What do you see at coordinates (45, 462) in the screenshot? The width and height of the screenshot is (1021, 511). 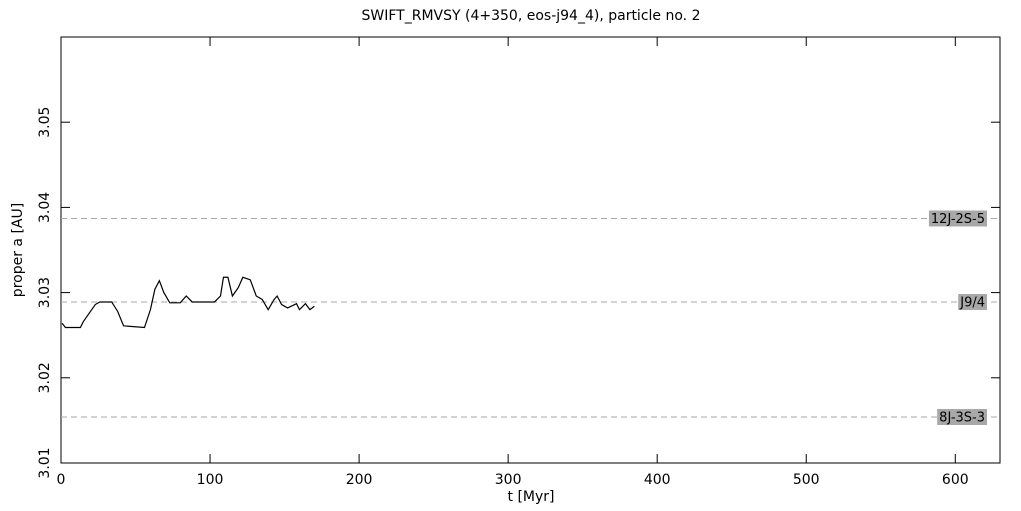 I see `y-tick-label: 3.01` at bounding box center [45, 462].